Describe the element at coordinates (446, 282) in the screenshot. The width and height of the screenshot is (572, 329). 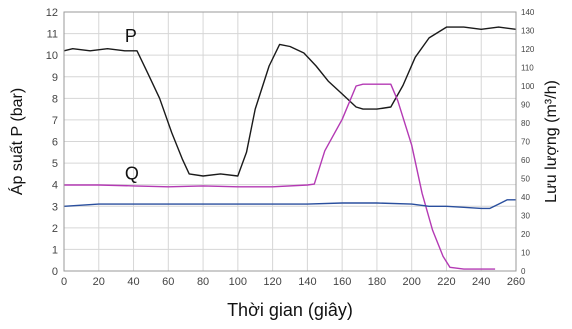
I see `x-tick-label: 220` at that location.